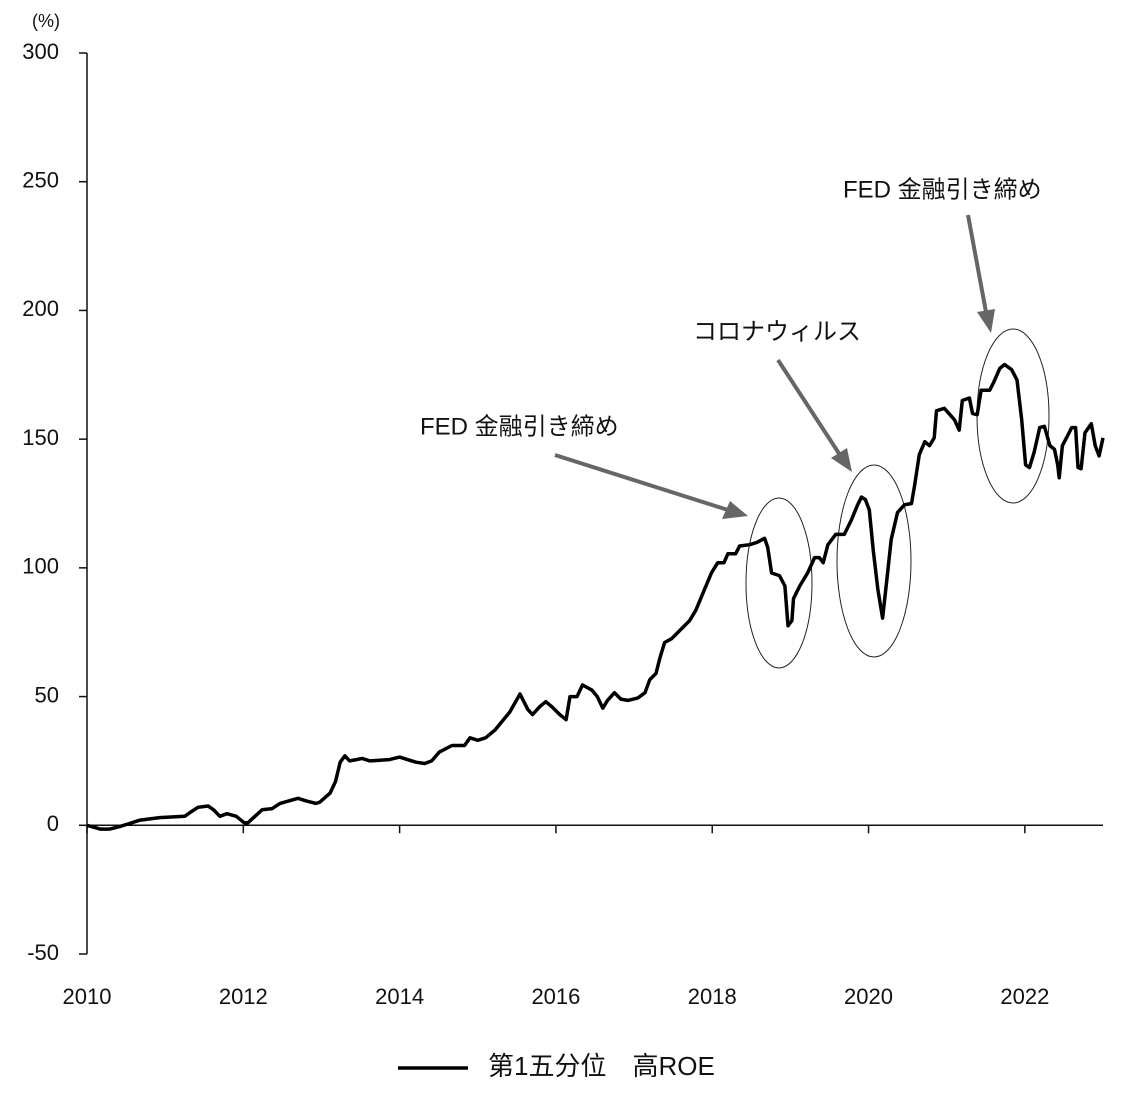 The width and height of the screenshot is (1138, 1098). I want to click on x-tick-label: 2012, so click(243, 996).